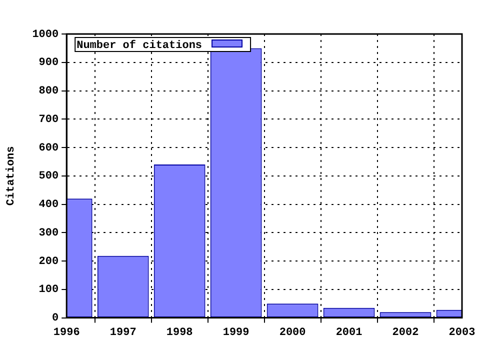 Image resolution: width=480 pixels, height=350 pixels. Describe the element at coordinates (139, 45) in the screenshot. I see `legend-label: Number of citations` at that location.